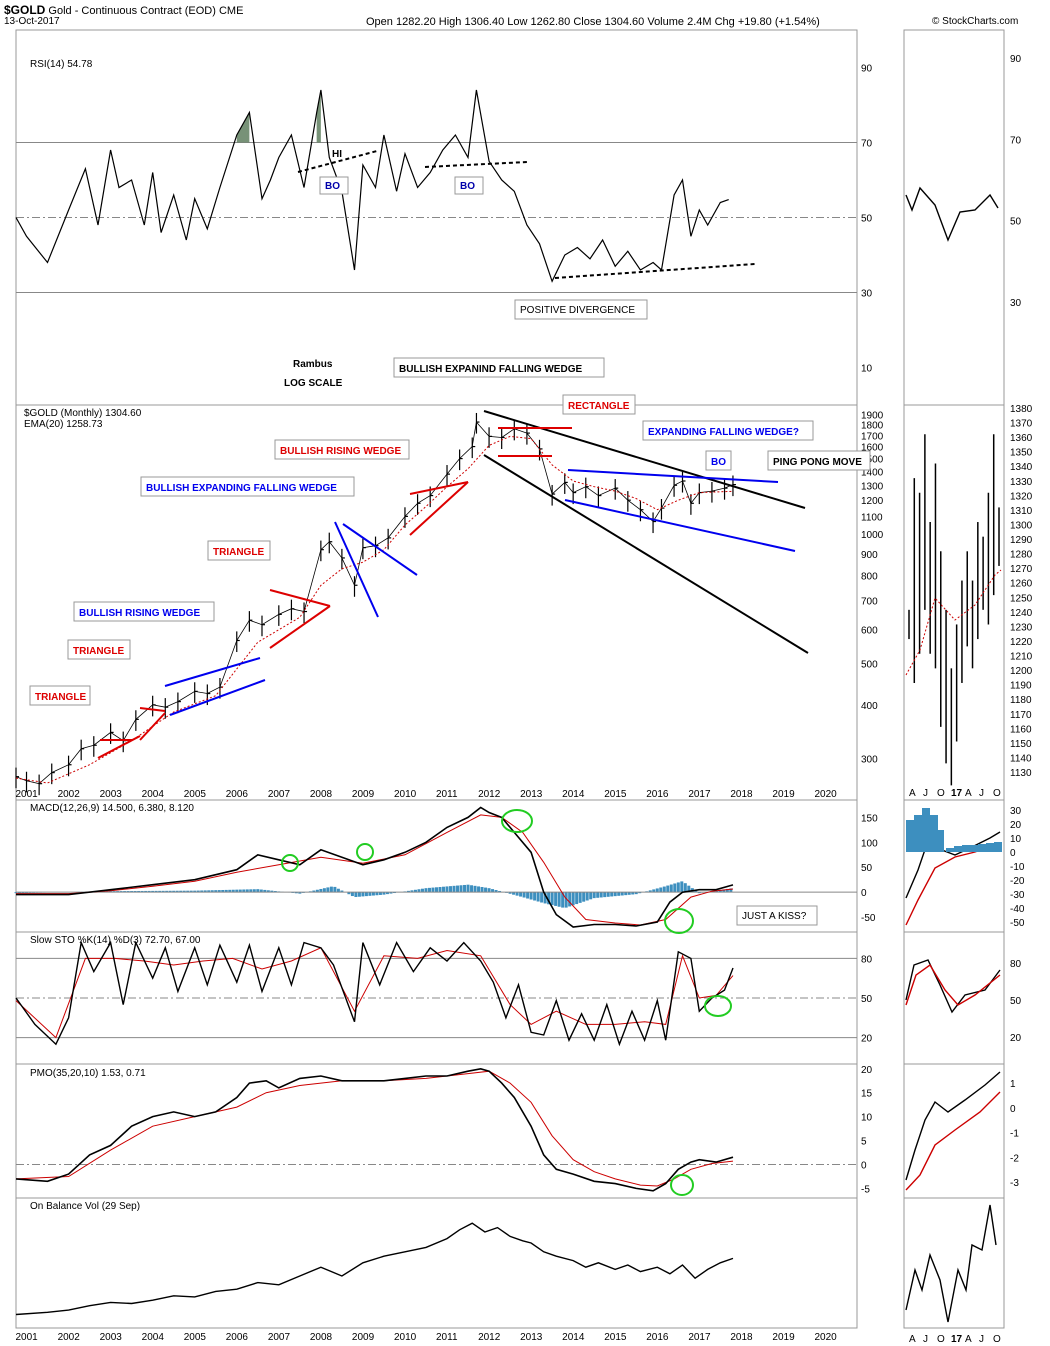 This screenshot has height=1346, width=1050. I want to click on zoom-tick-label-price: 1220, so click(1021, 642).